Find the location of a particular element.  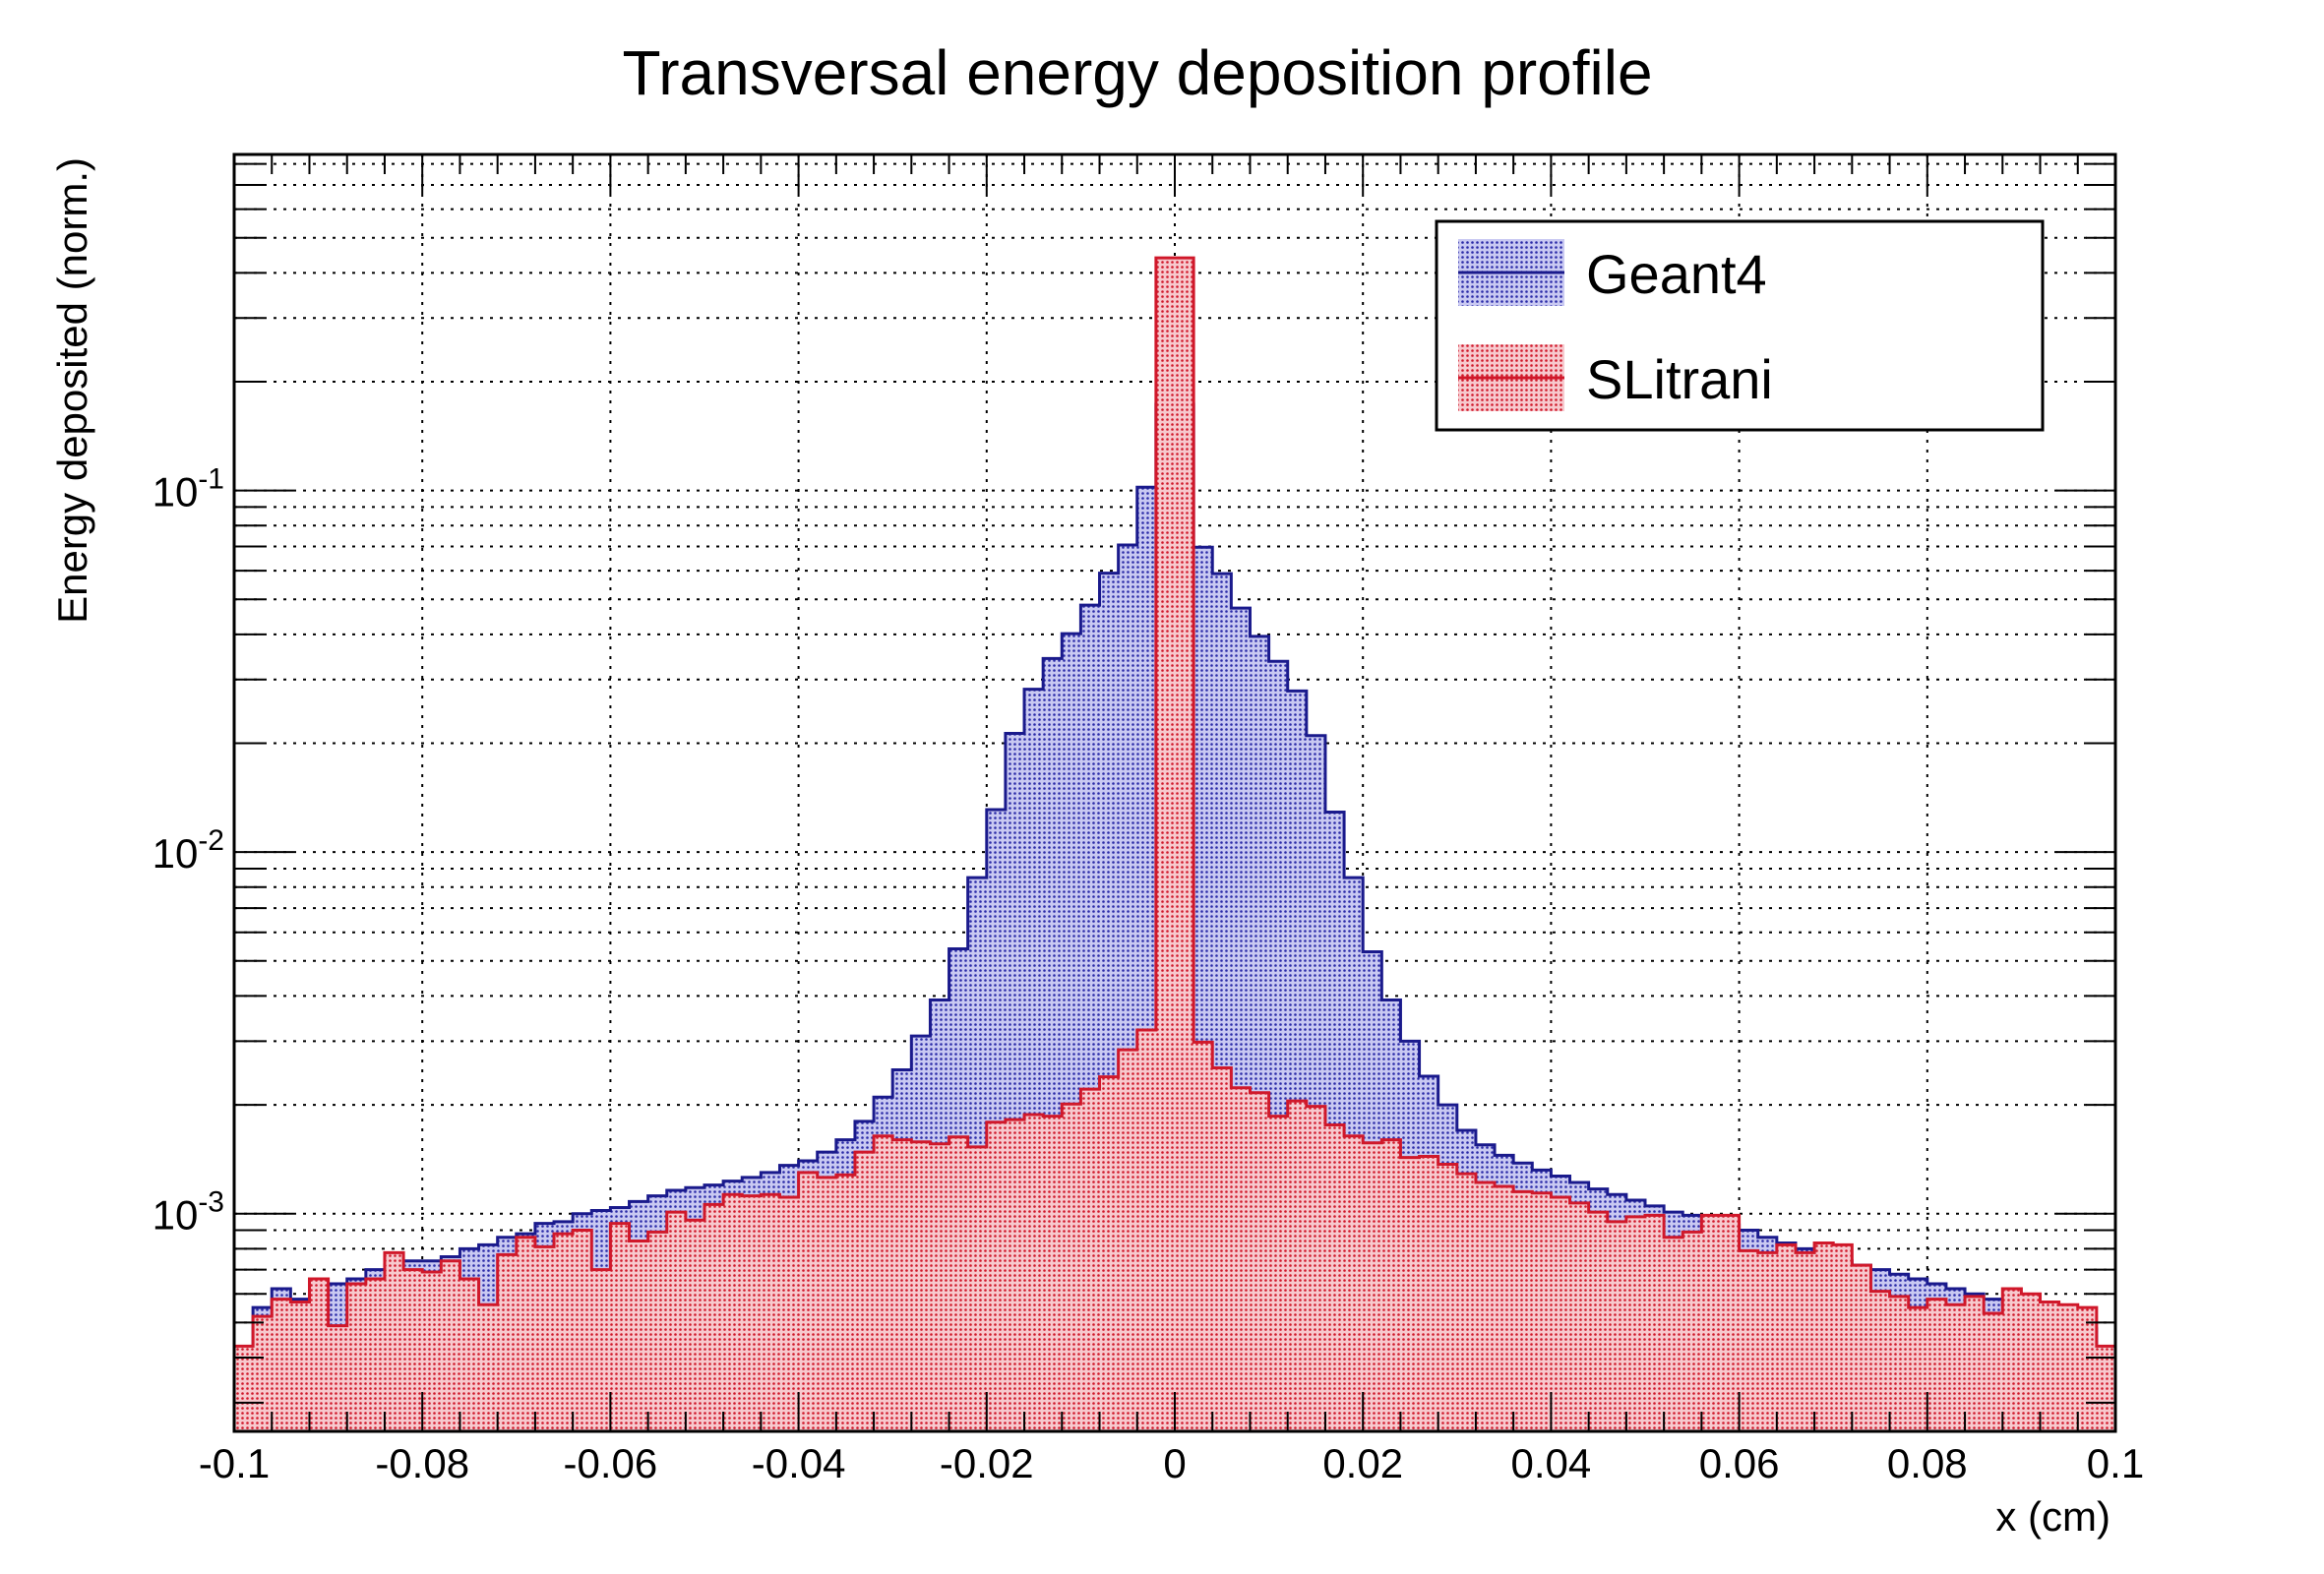

x-axis-label: x (cm) is located at coordinates (2052, 1516).